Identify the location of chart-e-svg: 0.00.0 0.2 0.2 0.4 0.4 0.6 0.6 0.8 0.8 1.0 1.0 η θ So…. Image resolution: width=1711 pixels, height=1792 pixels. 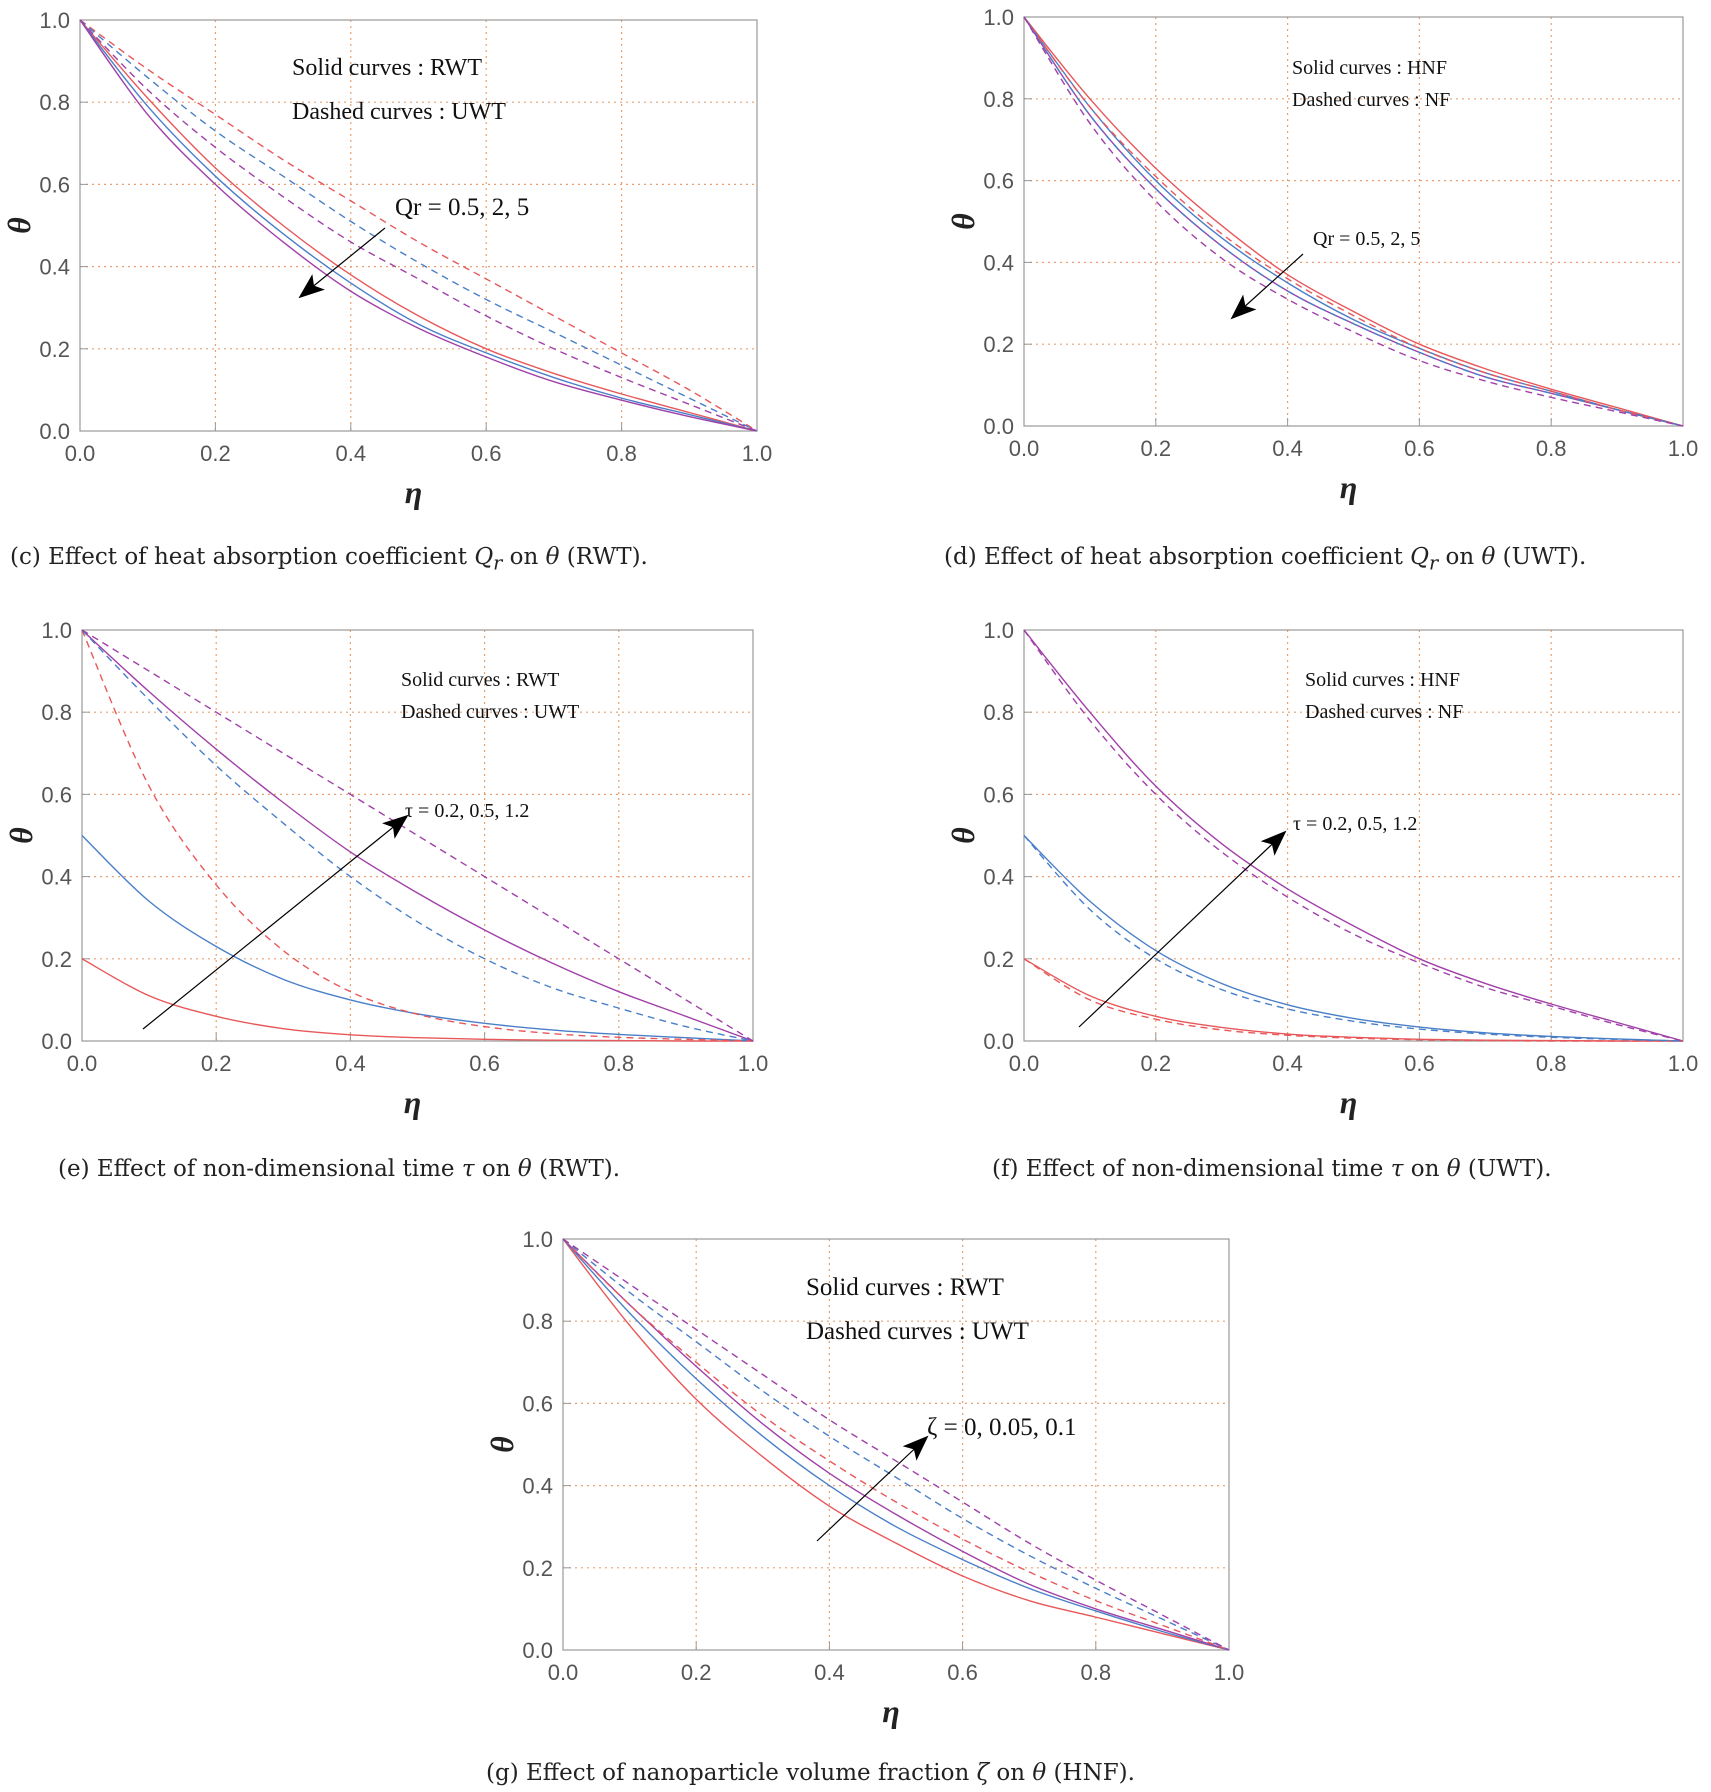
(385, 869).